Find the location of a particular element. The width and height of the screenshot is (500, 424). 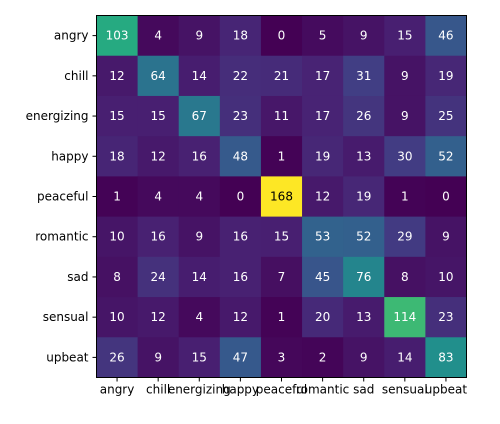

cell-value-label: 168 is located at coordinates (281, 197).